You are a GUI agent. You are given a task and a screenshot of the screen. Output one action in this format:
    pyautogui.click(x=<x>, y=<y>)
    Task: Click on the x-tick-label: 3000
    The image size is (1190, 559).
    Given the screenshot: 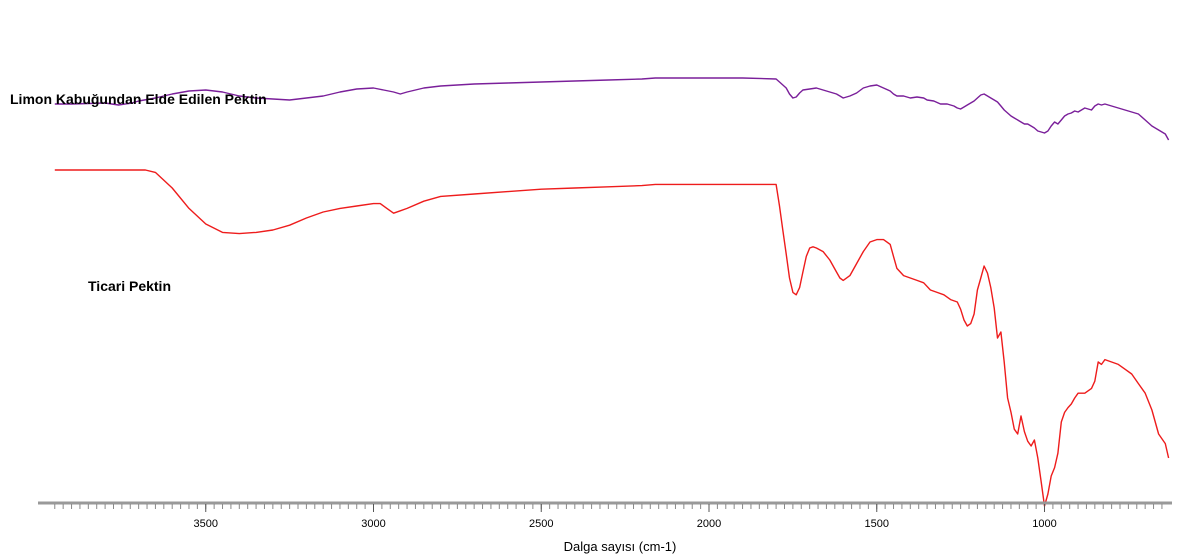 What is the action you would take?
    pyautogui.click(x=373, y=524)
    